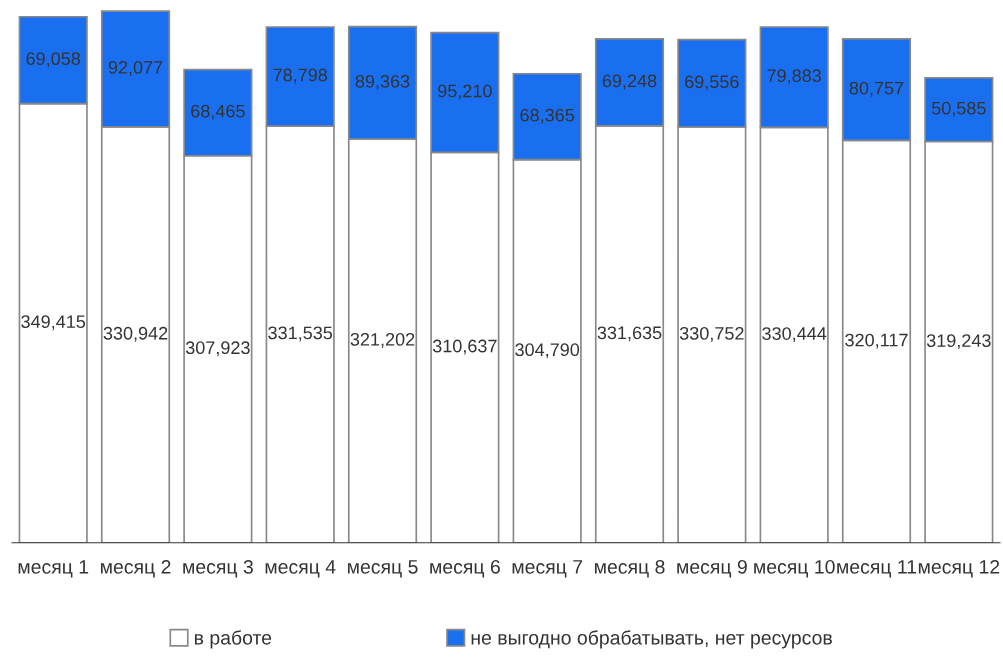  I want to click on data-label: 304,790, so click(547, 351).